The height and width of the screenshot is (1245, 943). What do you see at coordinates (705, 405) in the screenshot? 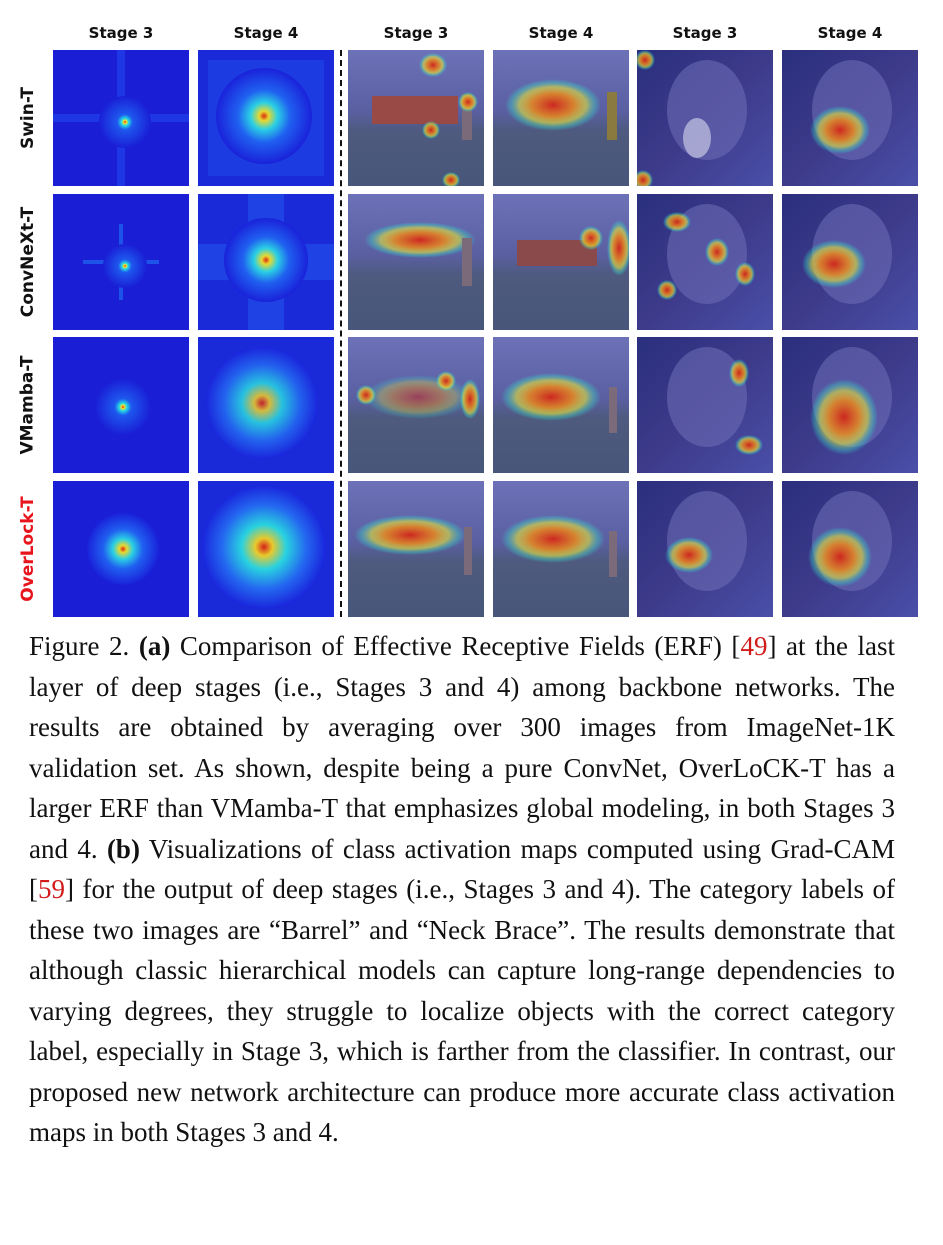
I see `cam-neck-vmamba-stage3` at bounding box center [705, 405].